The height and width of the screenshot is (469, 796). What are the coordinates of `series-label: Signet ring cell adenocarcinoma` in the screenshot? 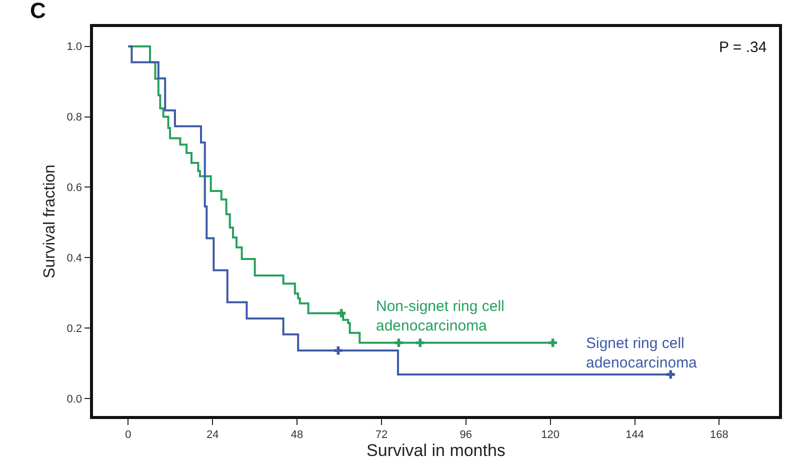 It's located at (642, 353).